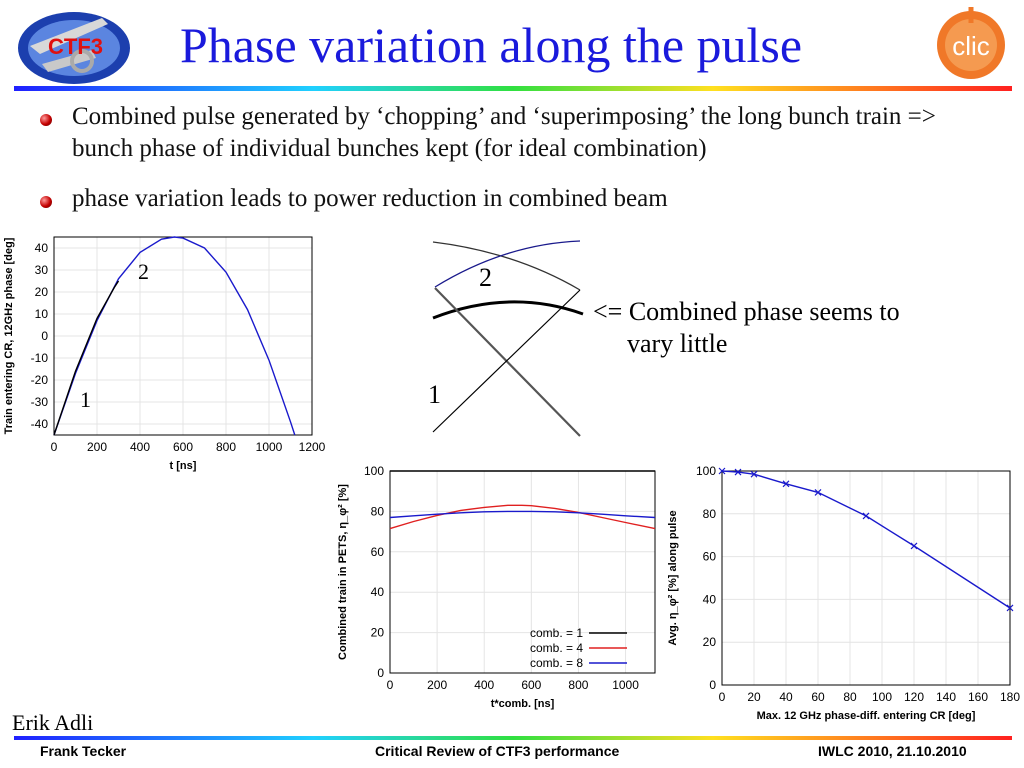 The width and height of the screenshot is (1024, 768). I want to click on footer-talk-title: Critical Review of CTF3 performance, so click(497, 751).